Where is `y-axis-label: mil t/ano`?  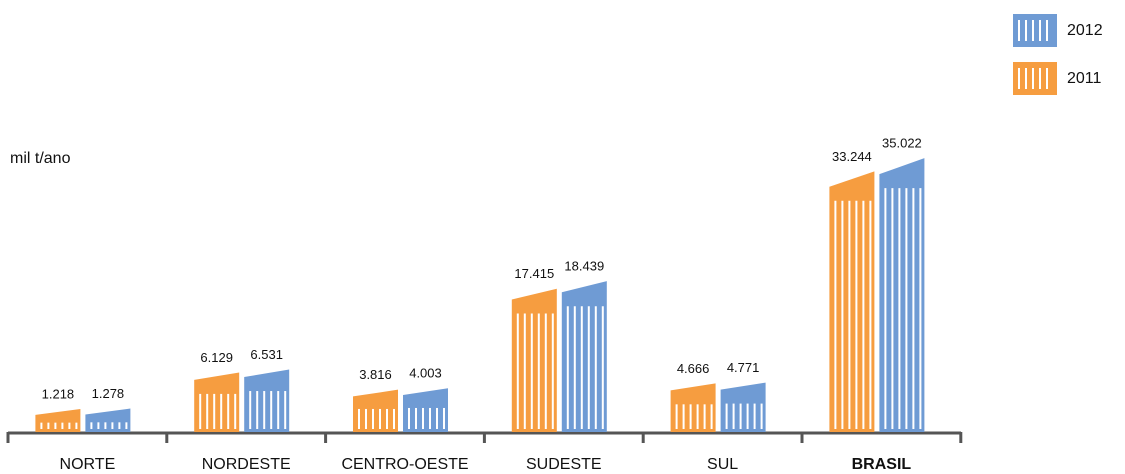
y-axis-label: mil t/ano is located at coordinates (40, 158).